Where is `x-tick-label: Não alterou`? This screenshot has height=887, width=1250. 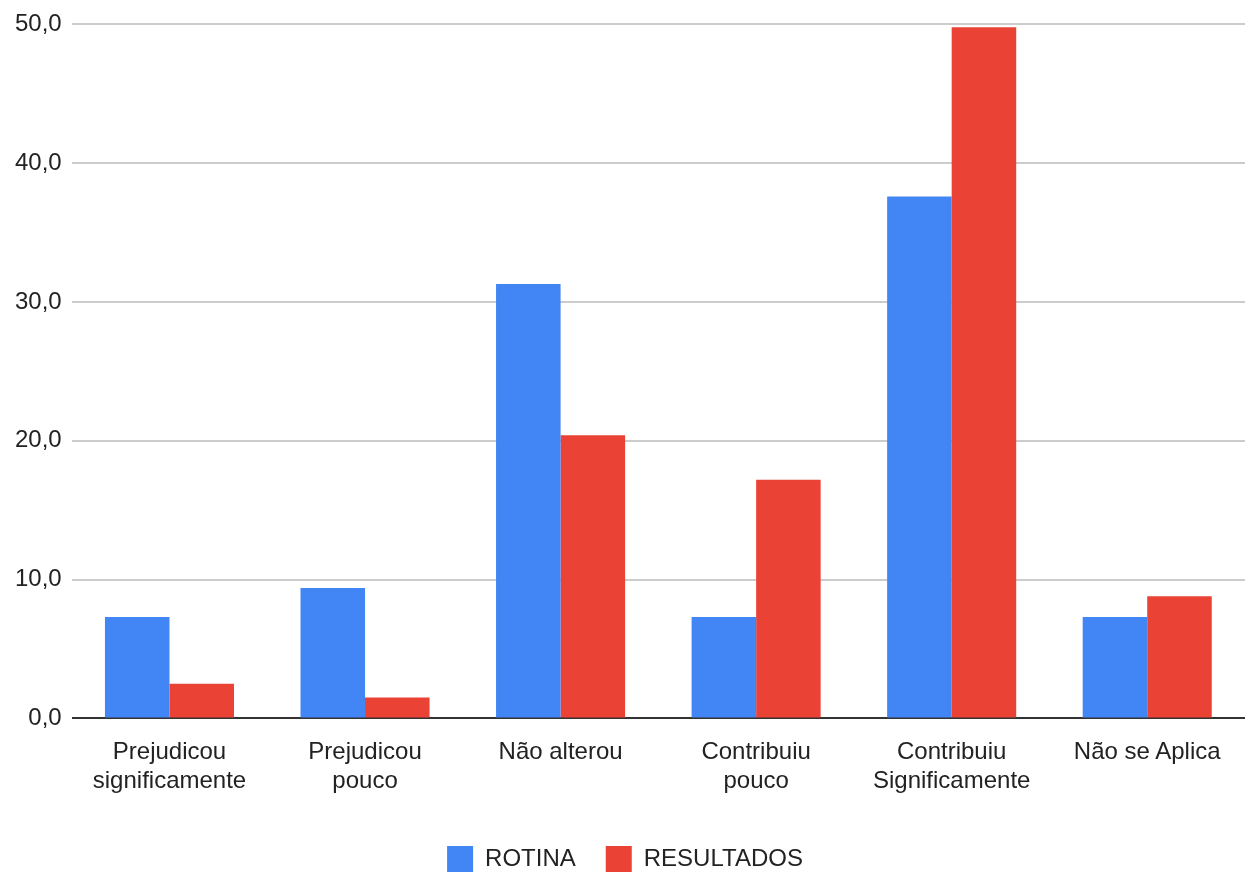 x-tick-label: Não alterou is located at coordinates (560, 751).